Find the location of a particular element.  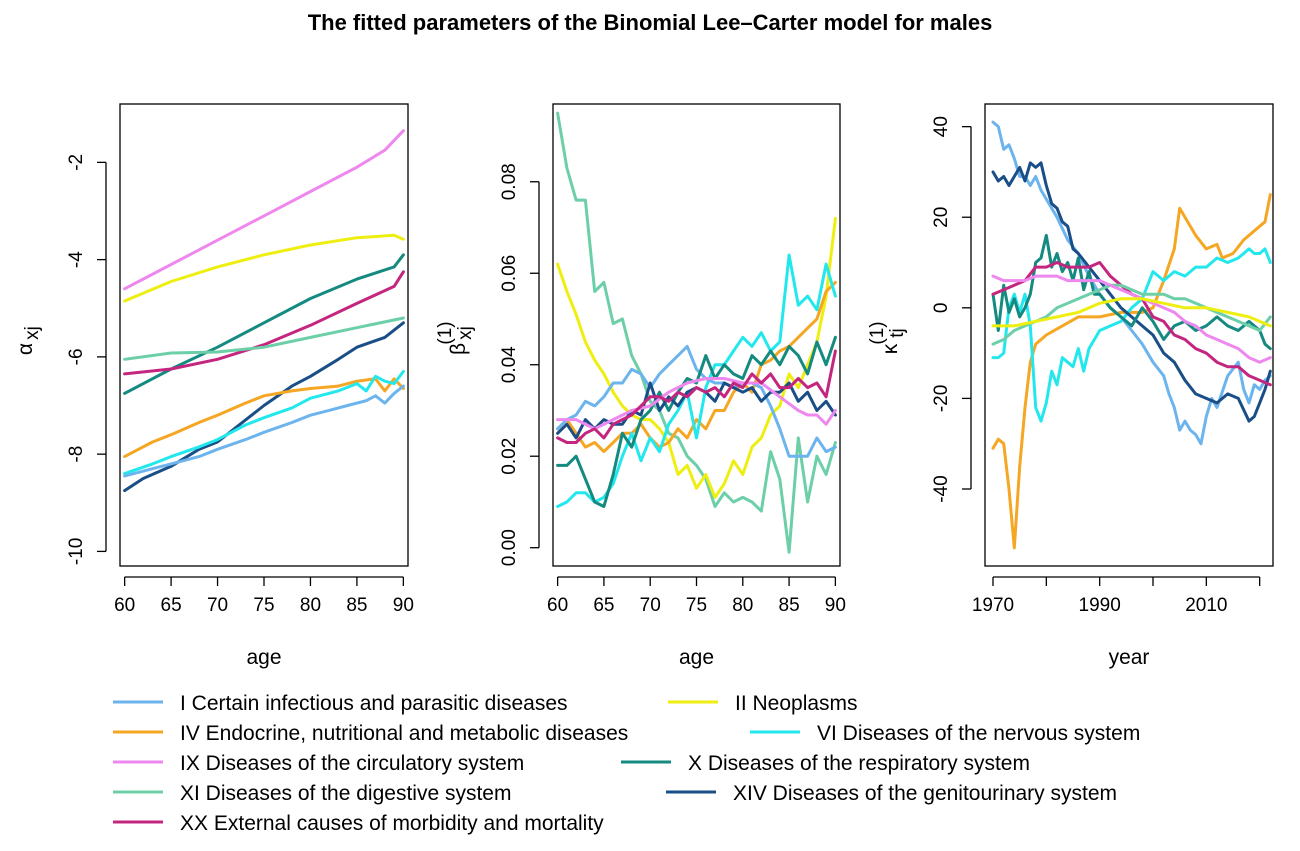

y-tick-label: -8 is located at coordinates (76, 454).